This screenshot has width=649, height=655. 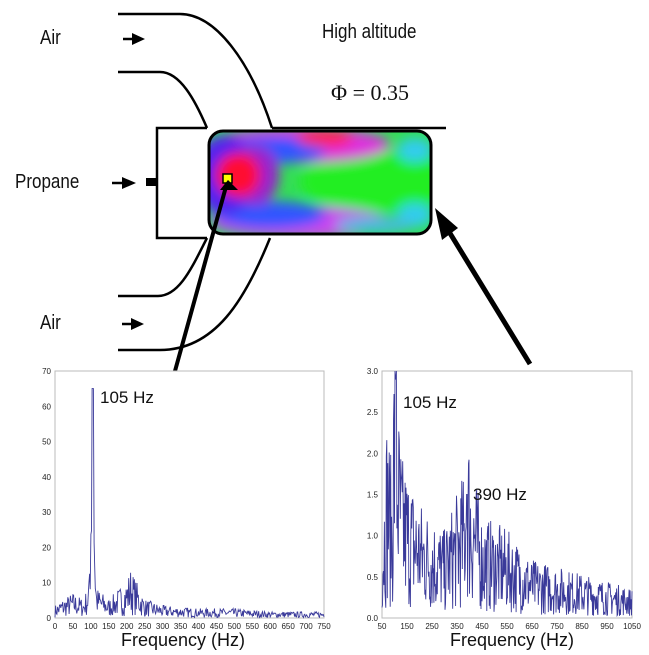 What do you see at coordinates (183, 640) in the screenshot?
I see `chart-left-xlabel: Frequency (Hz)` at bounding box center [183, 640].